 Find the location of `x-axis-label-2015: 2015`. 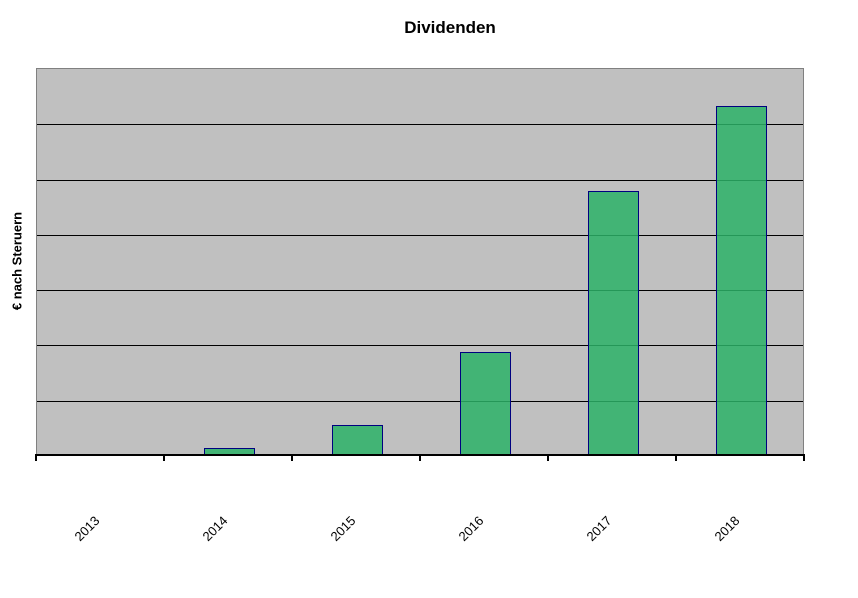

x-axis-label-2015: 2015 is located at coordinates (343, 529).